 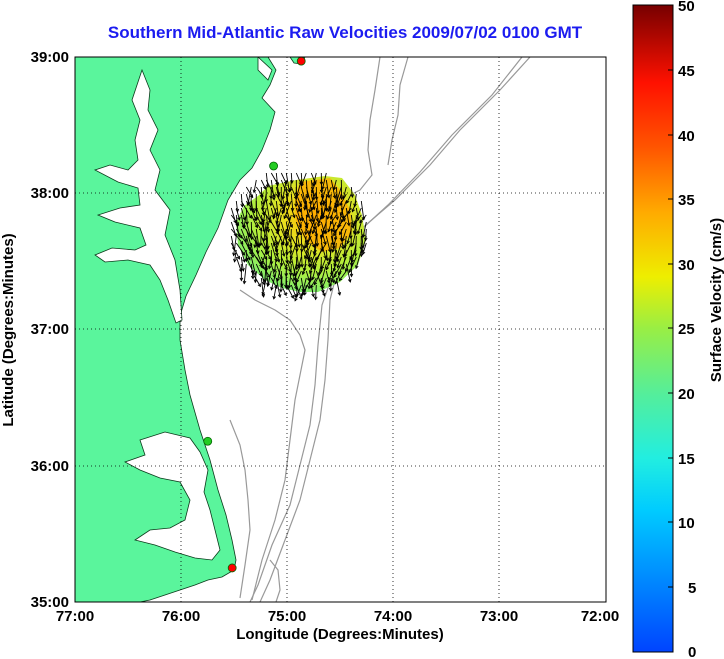 I want to click on colorbar-tick-label: 25, so click(x=686, y=329).